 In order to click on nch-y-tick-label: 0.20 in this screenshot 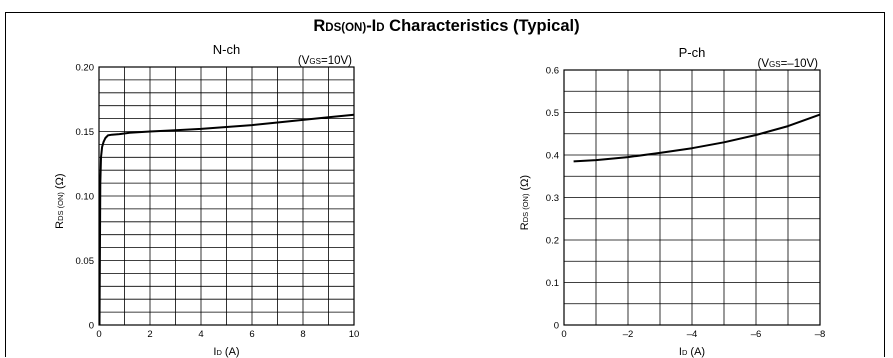, I will do `click(85, 68)`.